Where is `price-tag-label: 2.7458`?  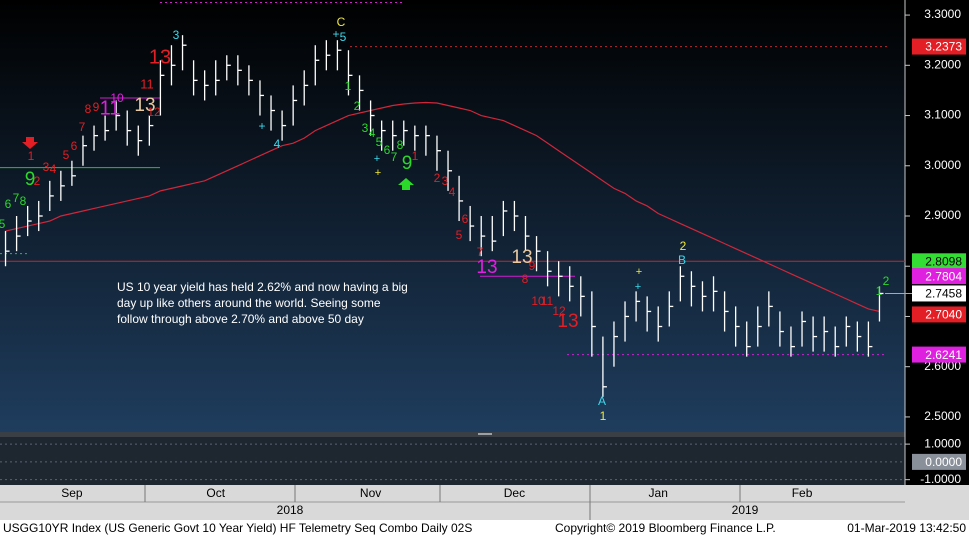
price-tag-label: 2.7458 is located at coordinates (943, 294).